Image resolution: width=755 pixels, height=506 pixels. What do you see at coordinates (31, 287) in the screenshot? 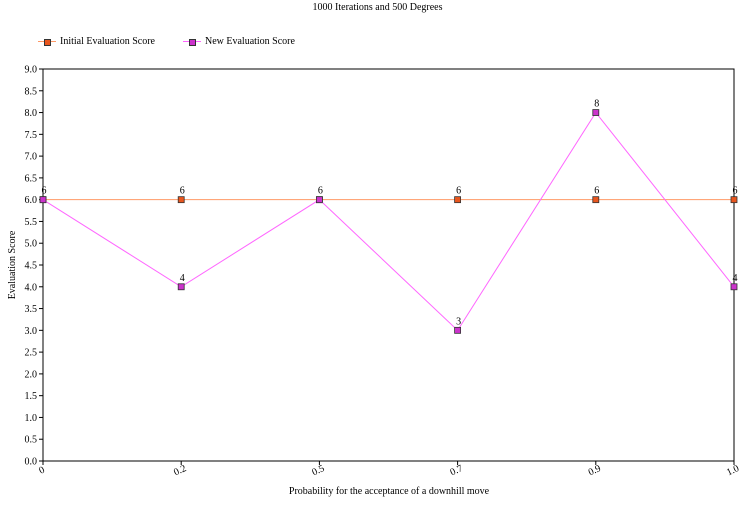
I see `y-tick-label: 4.0` at bounding box center [31, 287].